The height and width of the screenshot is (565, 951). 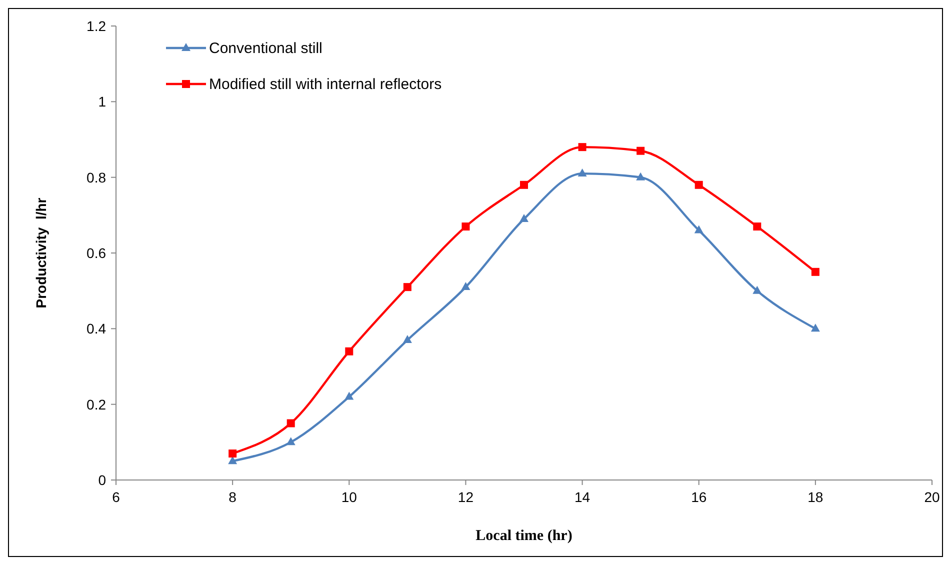 What do you see at coordinates (349, 497) in the screenshot?
I see `x-tick-label: 10` at bounding box center [349, 497].